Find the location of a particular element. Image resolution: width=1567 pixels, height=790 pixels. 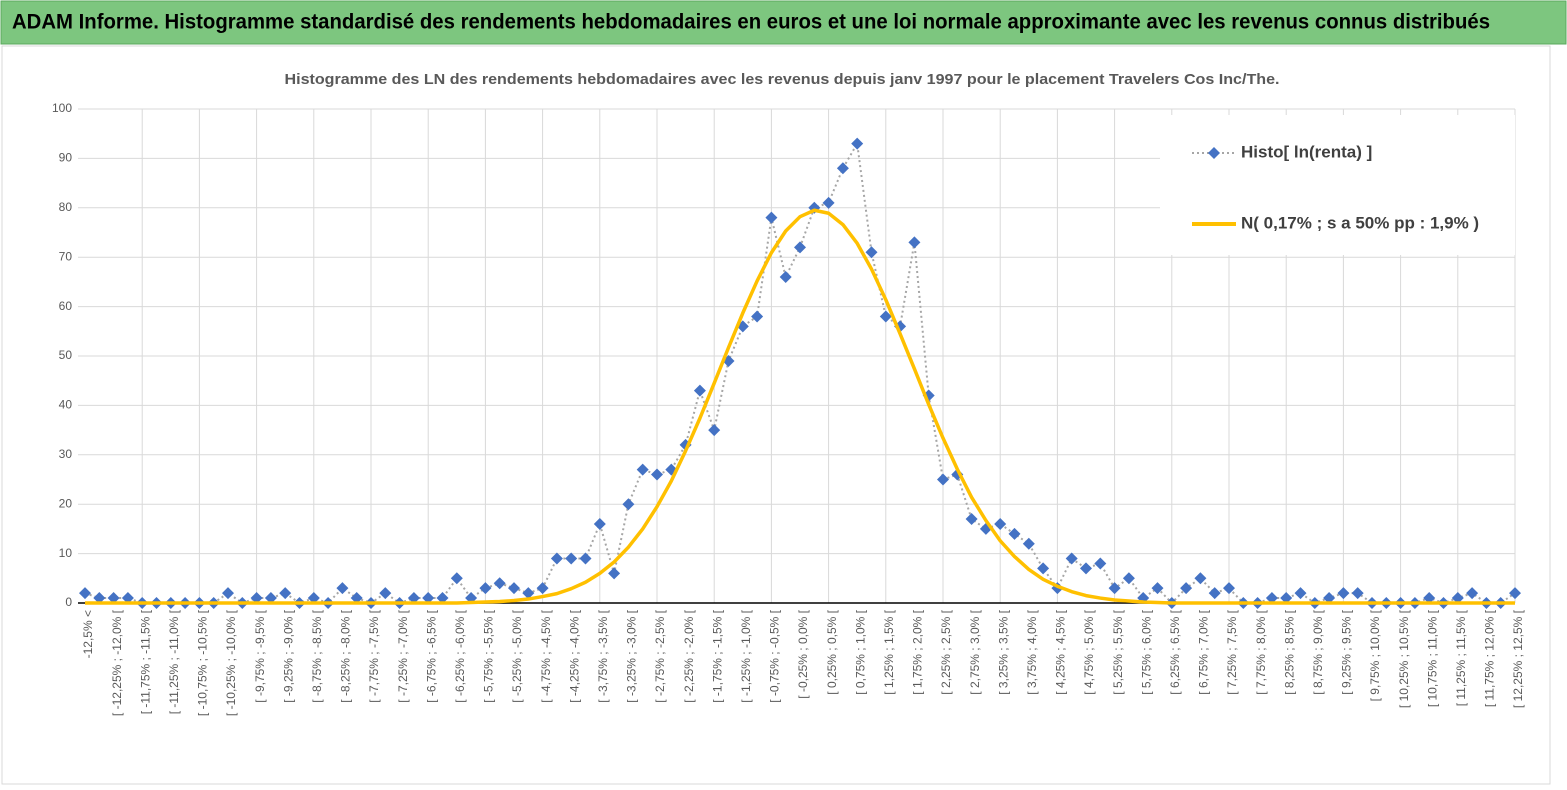

x-tick-label: [ -3,25% ; -3,0% [ is located at coordinates (632, 655).